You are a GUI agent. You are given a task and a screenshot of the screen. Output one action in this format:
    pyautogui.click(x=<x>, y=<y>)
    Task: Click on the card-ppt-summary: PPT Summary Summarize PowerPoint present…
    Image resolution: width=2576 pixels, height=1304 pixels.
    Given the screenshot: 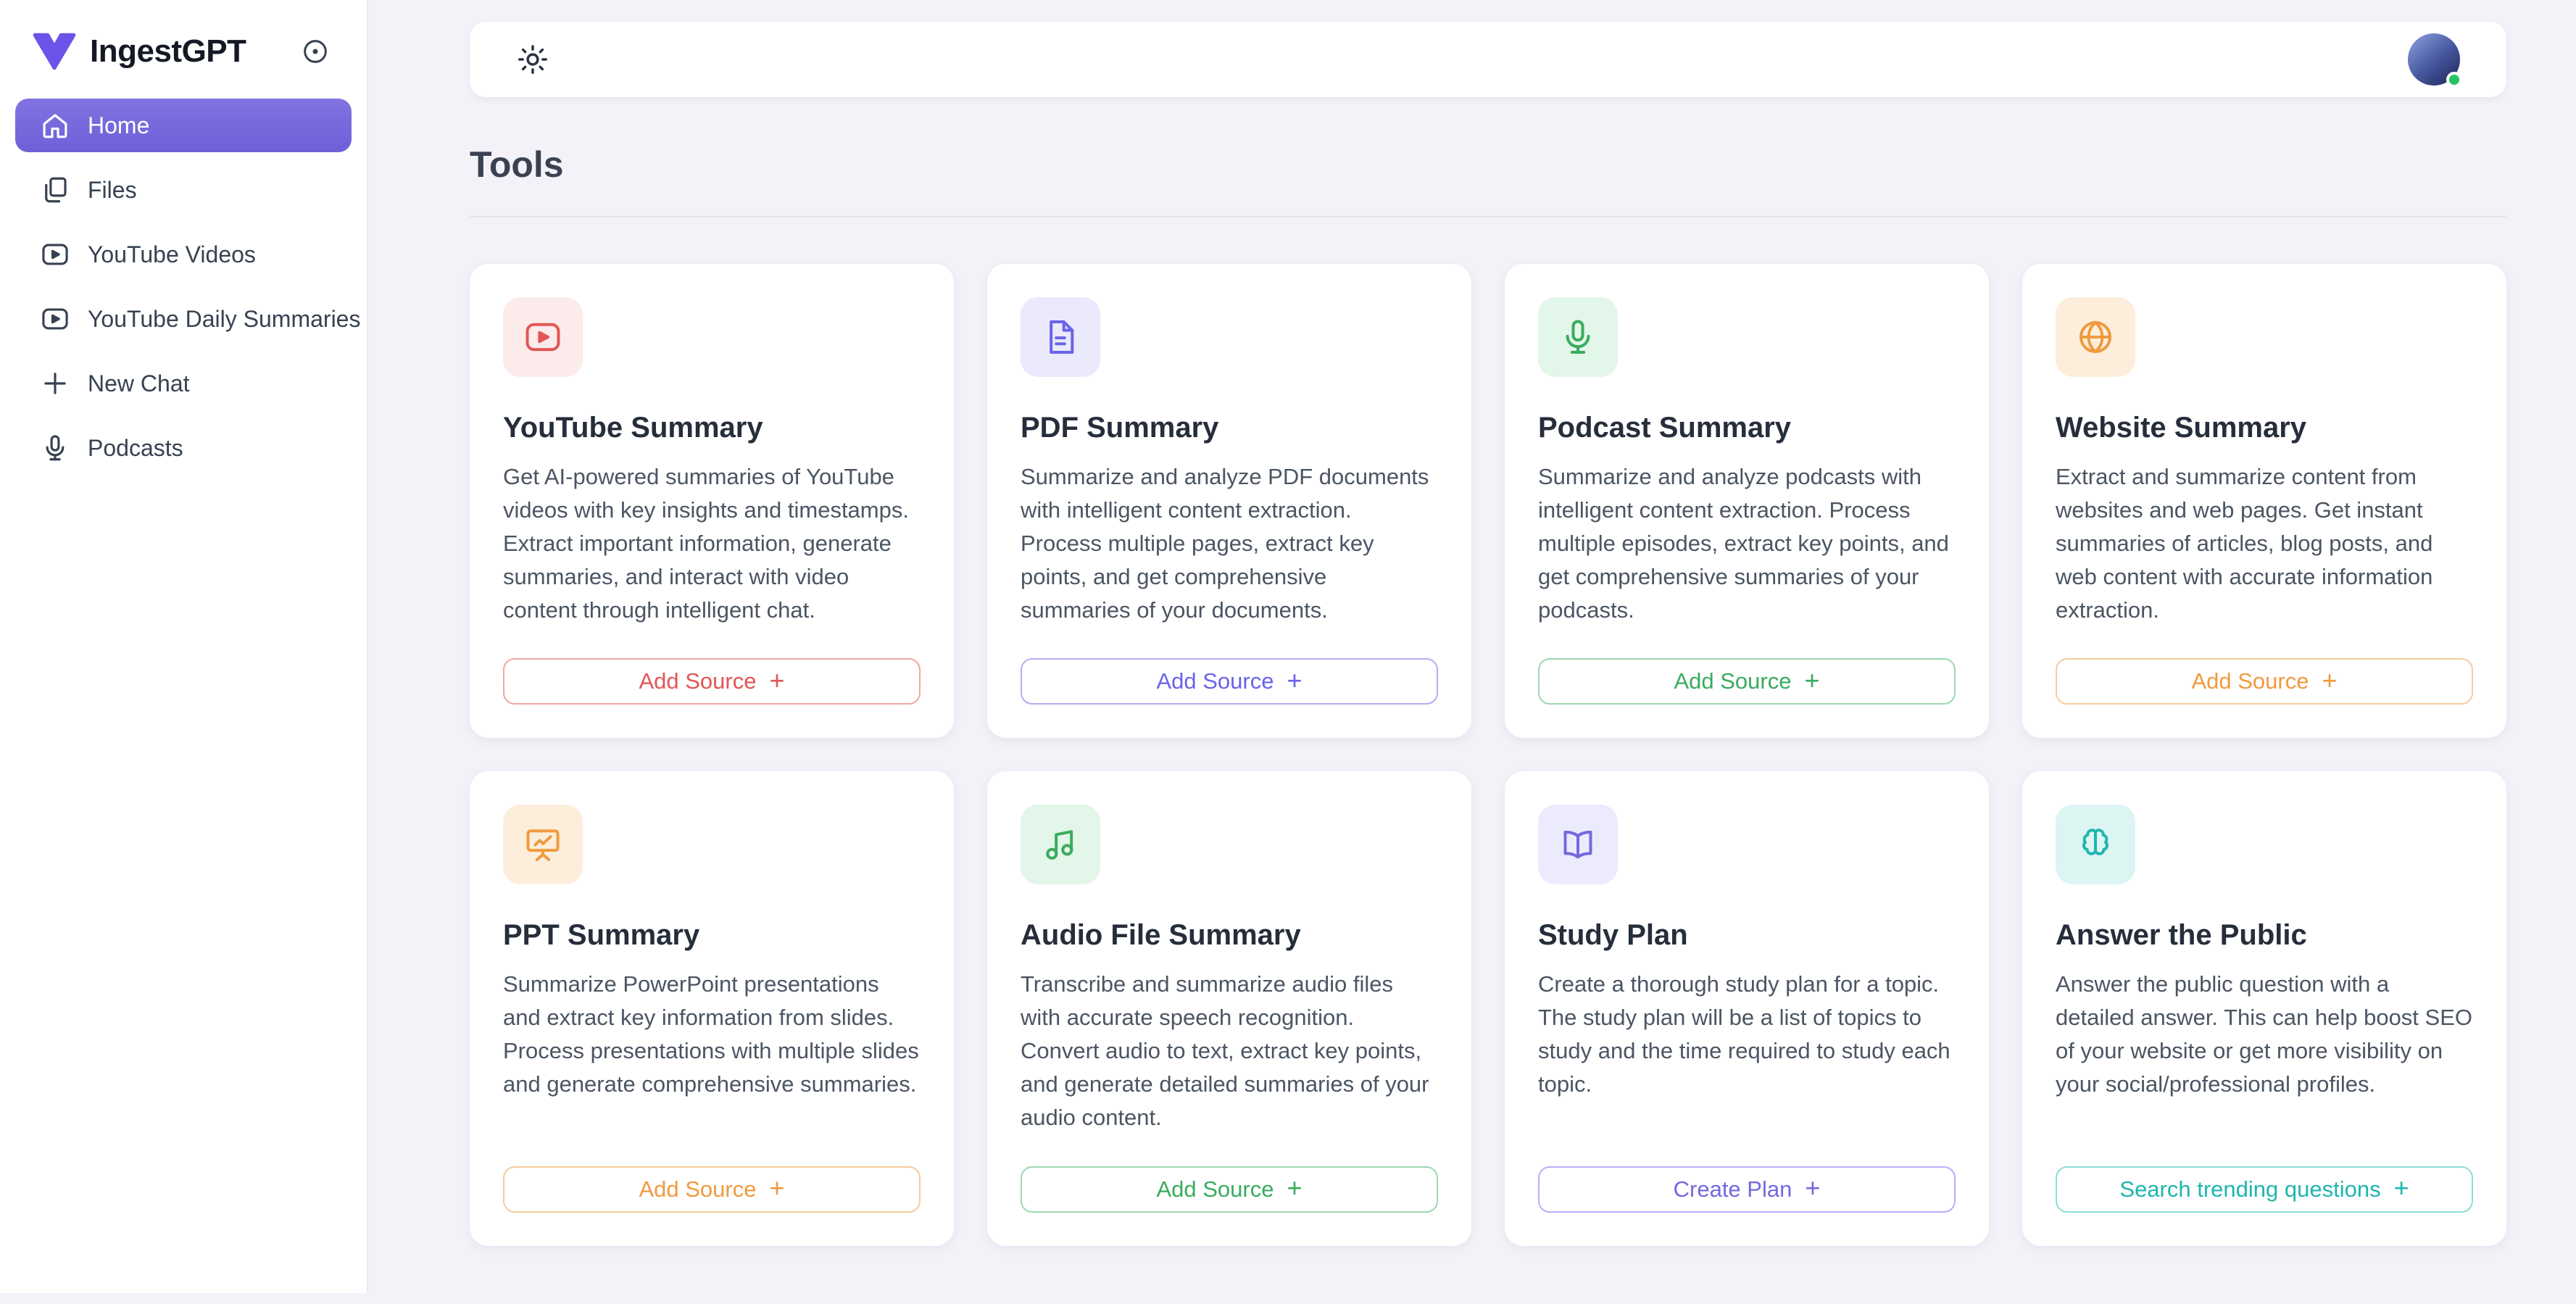 What is the action you would take?
    pyautogui.click(x=712, y=1008)
    